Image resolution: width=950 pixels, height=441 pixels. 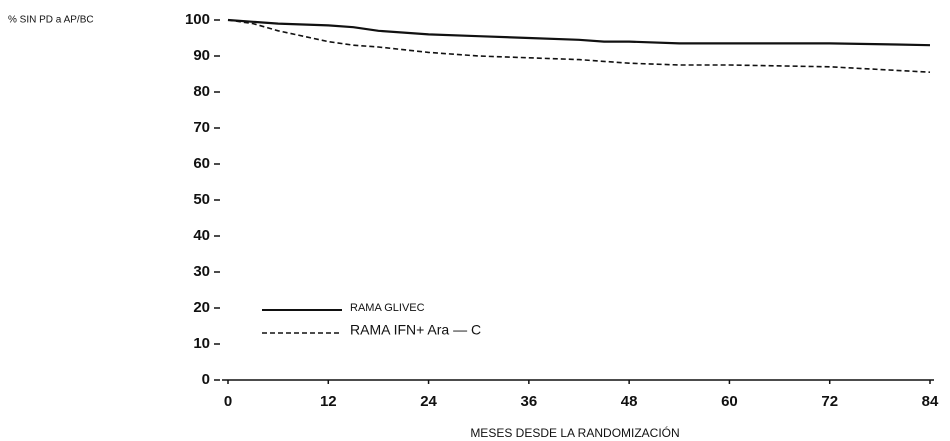 I want to click on x-tick-label: 0, so click(x=228, y=401).